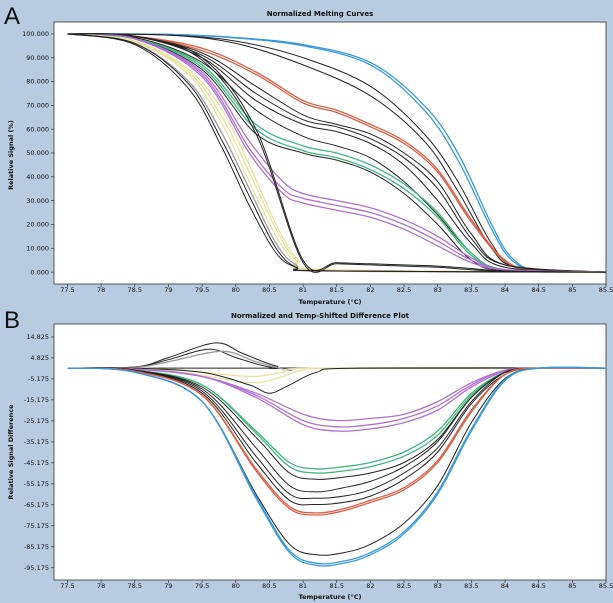 The width and height of the screenshot is (613, 603). I want to click on panel-b-y-tick-label: -65.175, so click(36, 505).